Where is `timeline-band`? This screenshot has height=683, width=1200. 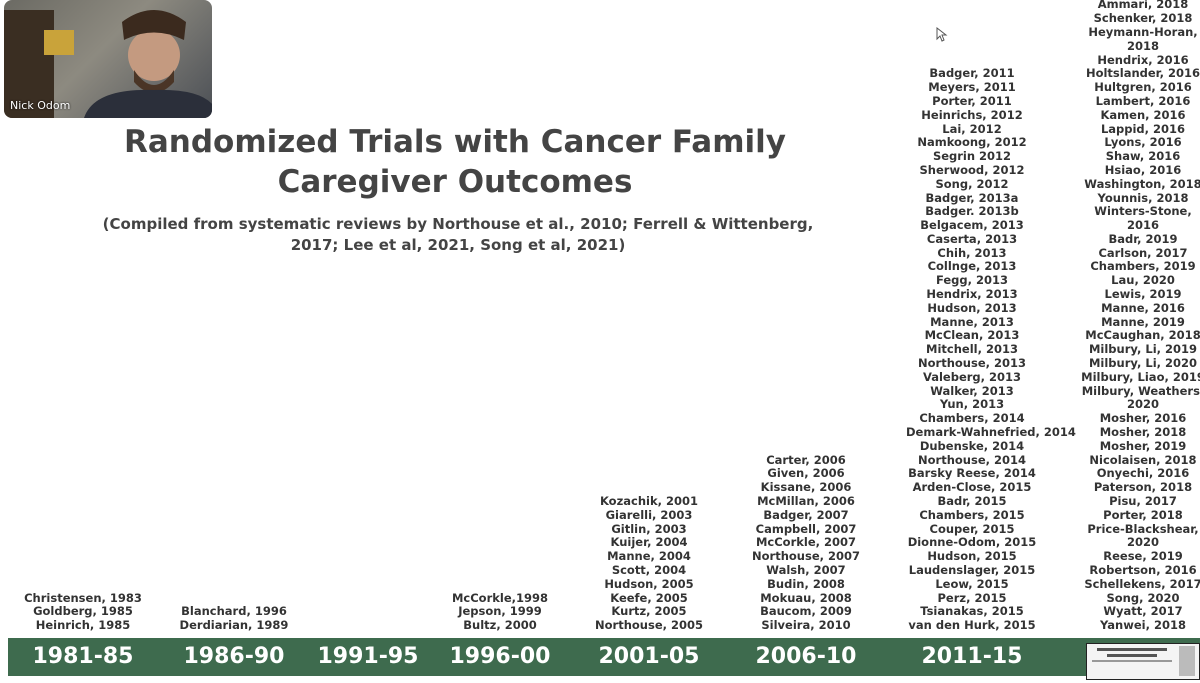
timeline-band is located at coordinates (604, 657).